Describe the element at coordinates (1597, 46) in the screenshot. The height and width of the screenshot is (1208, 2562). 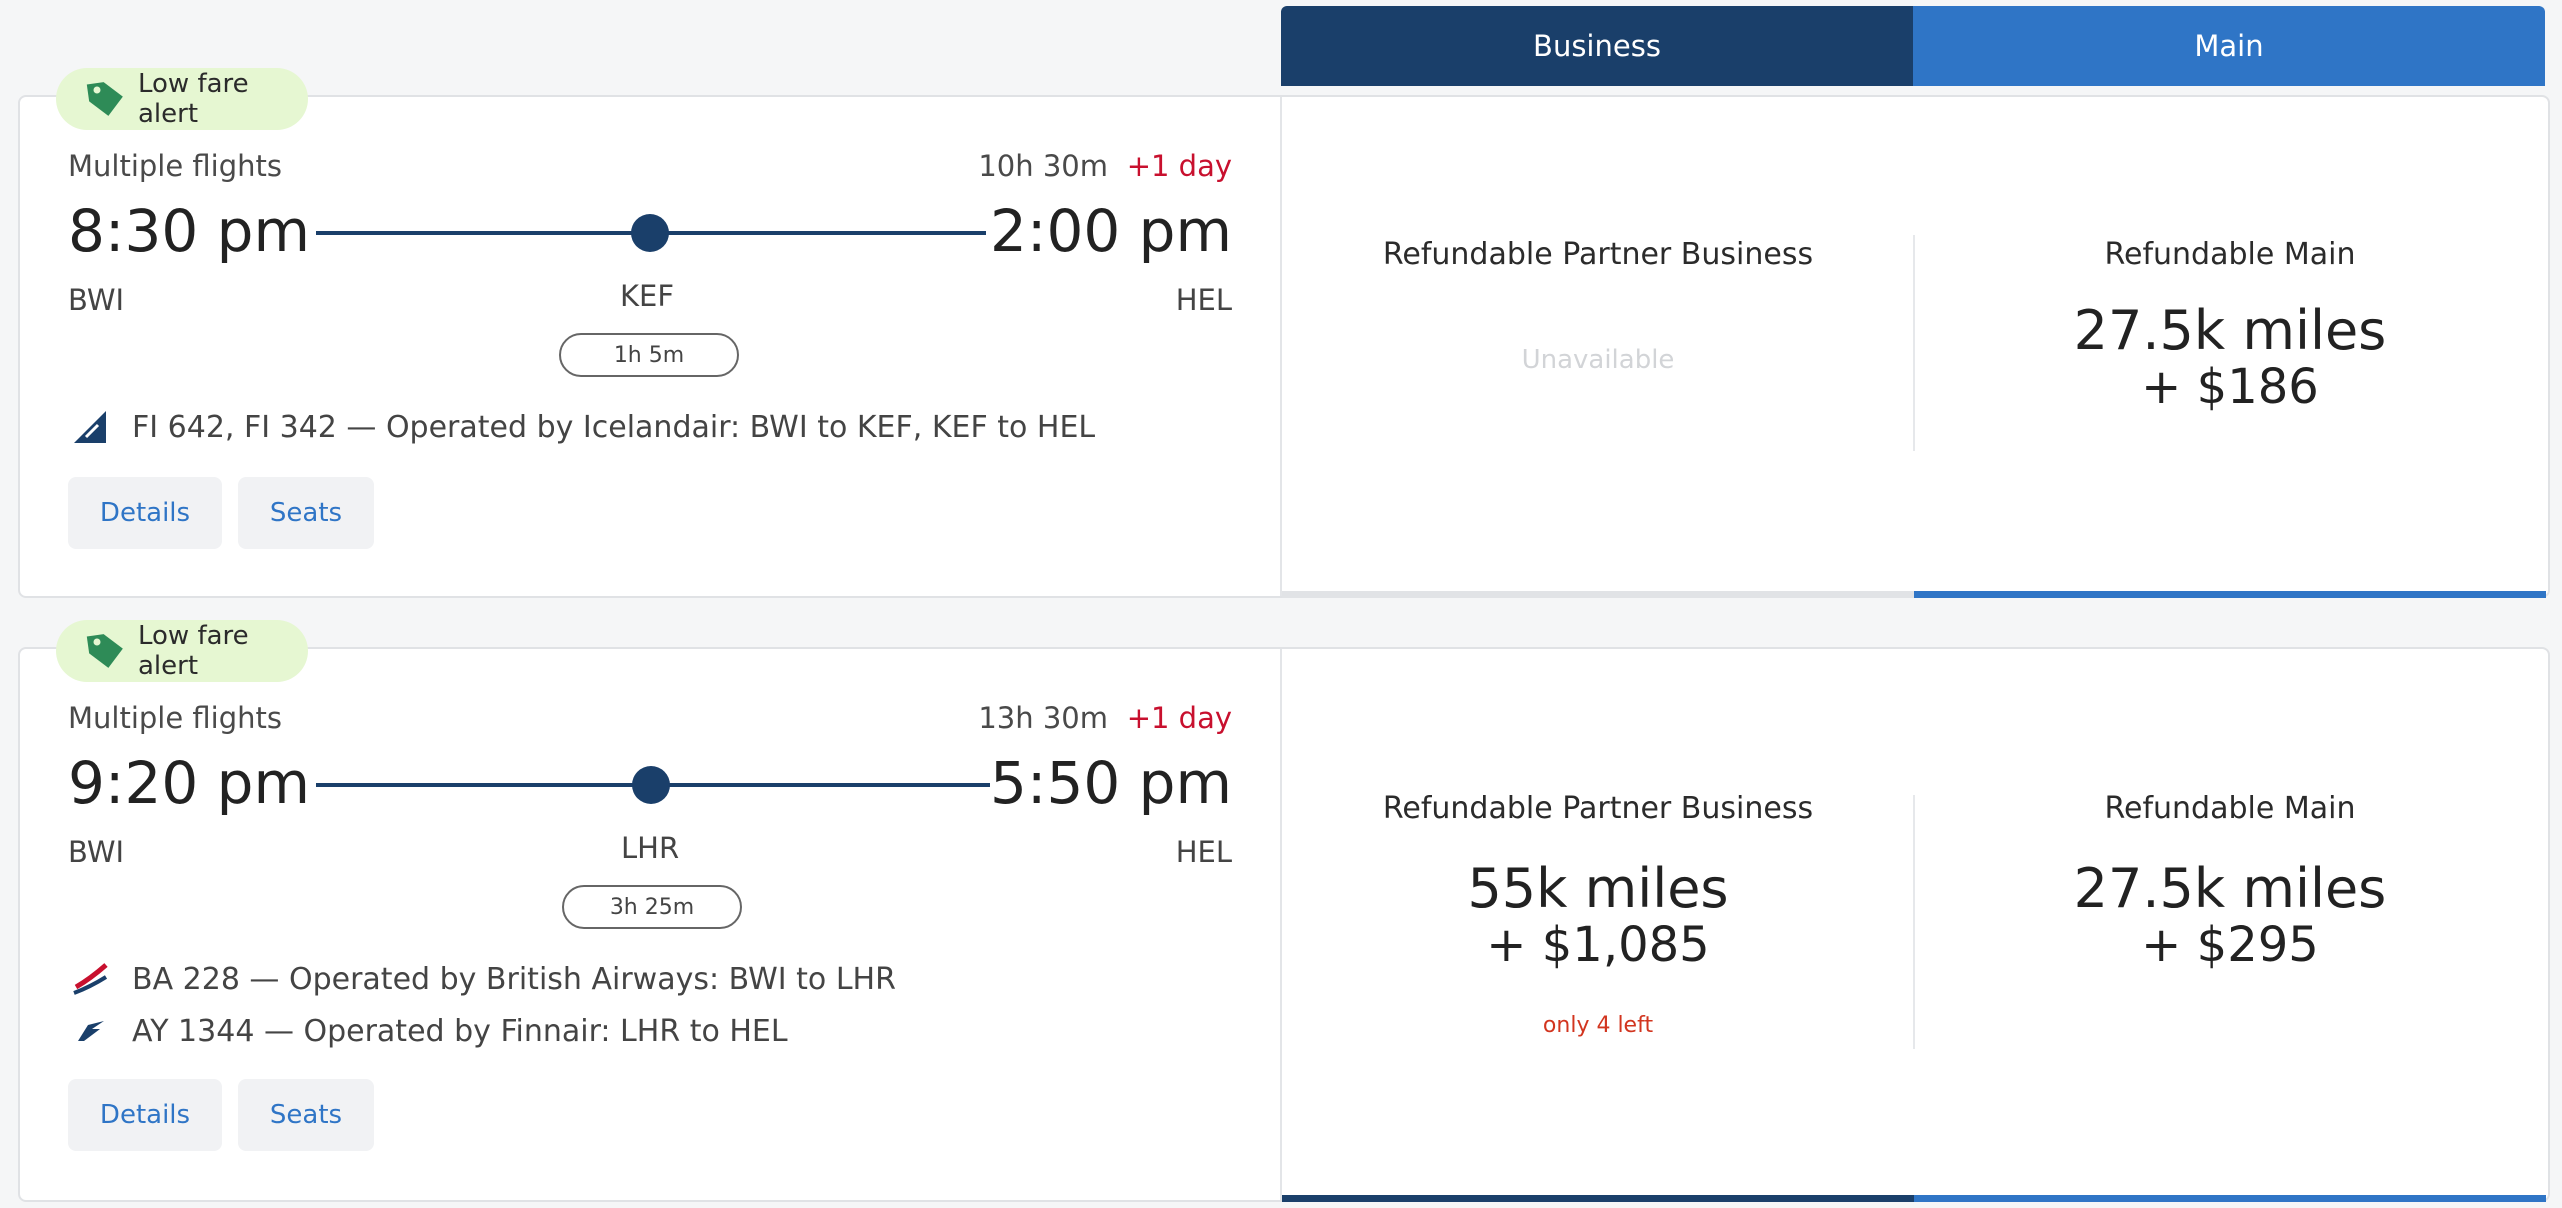
I see `fare-class-business: Business` at that location.